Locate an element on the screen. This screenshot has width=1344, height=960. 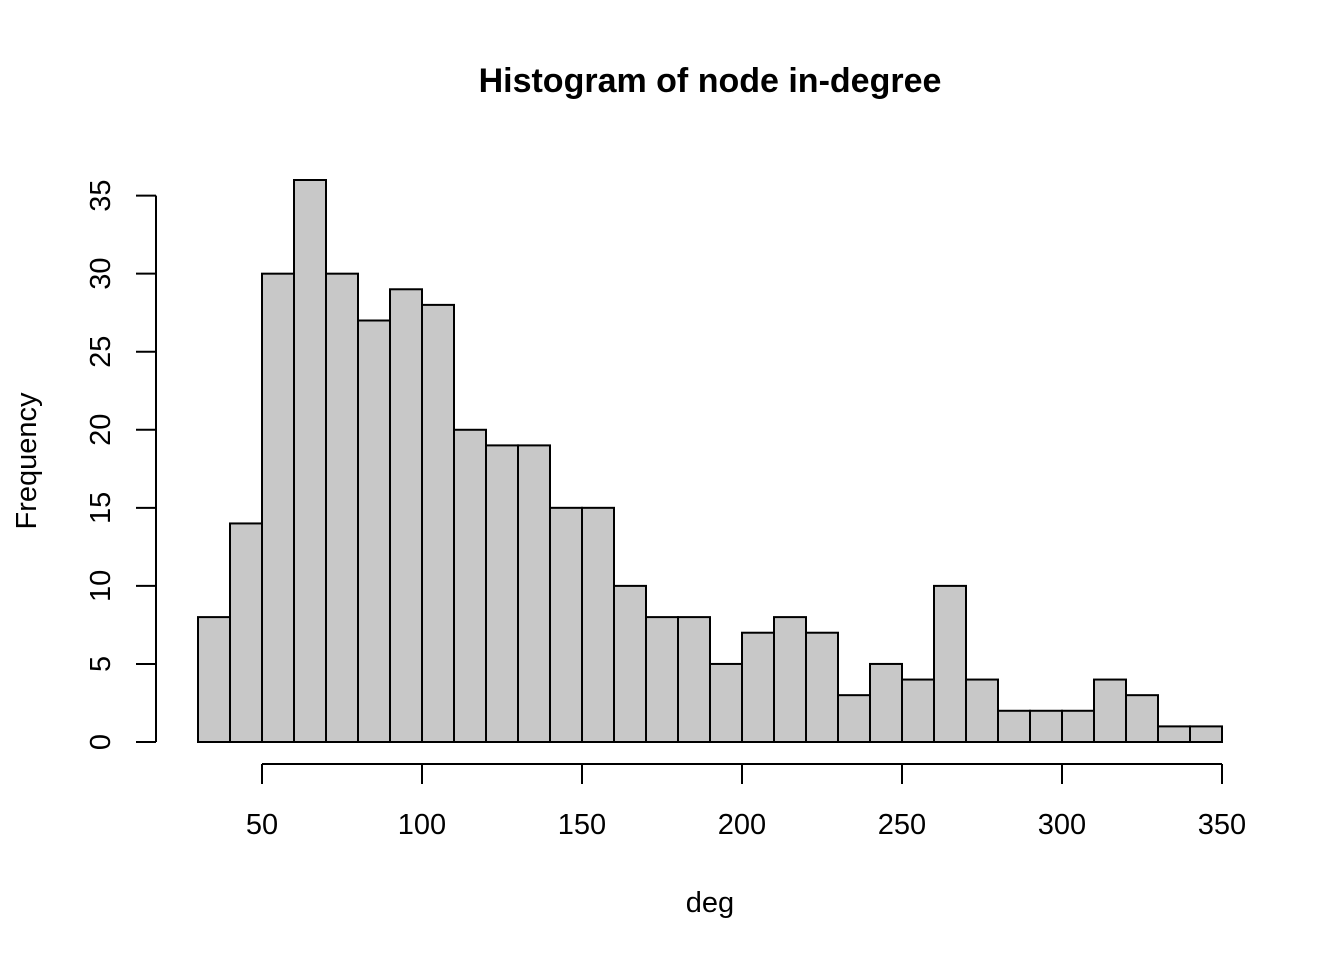
x-tick-label: 350 is located at coordinates (1222, 825).